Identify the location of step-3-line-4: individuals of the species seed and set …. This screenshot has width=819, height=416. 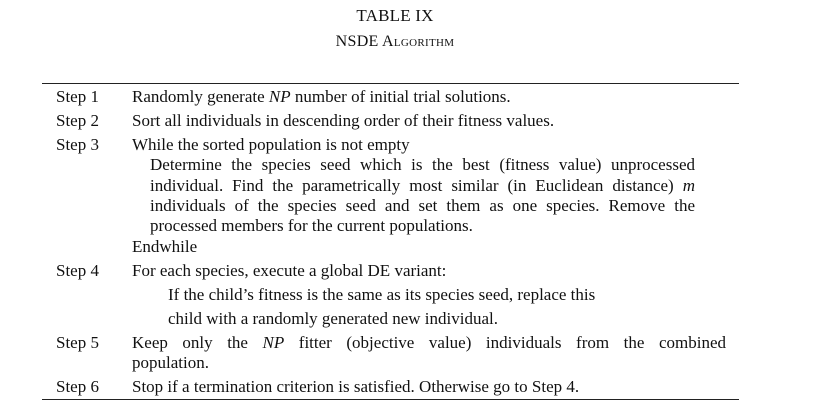
(422, 205).